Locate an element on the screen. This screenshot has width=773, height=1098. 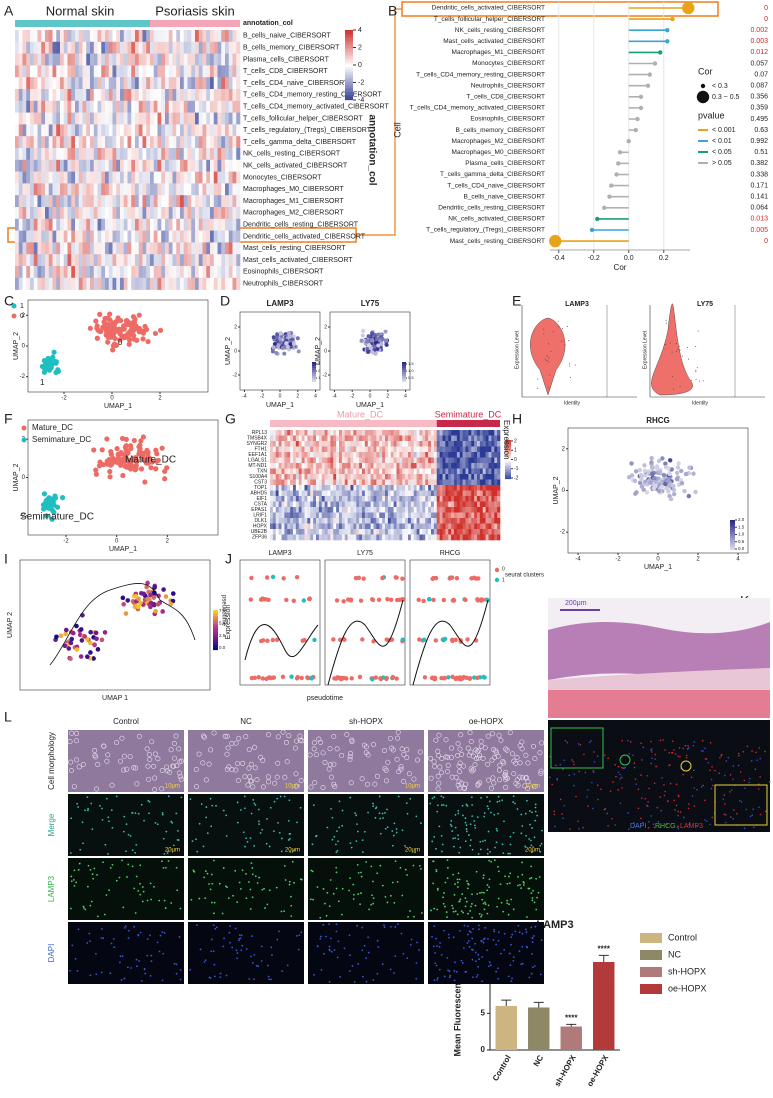
label: LY75 is located at coordinates (365, 553).